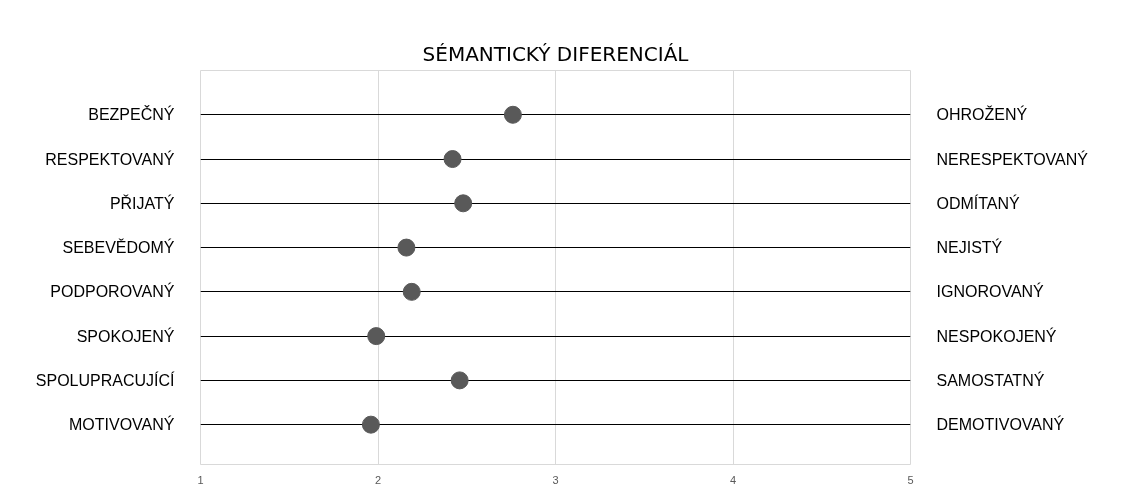 Image resolution: width=1128 pixels, height=494 pixels. What do you see at coordinates (555, 479) in the screenshot?
I see `x-tick-label: 3` at bounding box center [555, 479].